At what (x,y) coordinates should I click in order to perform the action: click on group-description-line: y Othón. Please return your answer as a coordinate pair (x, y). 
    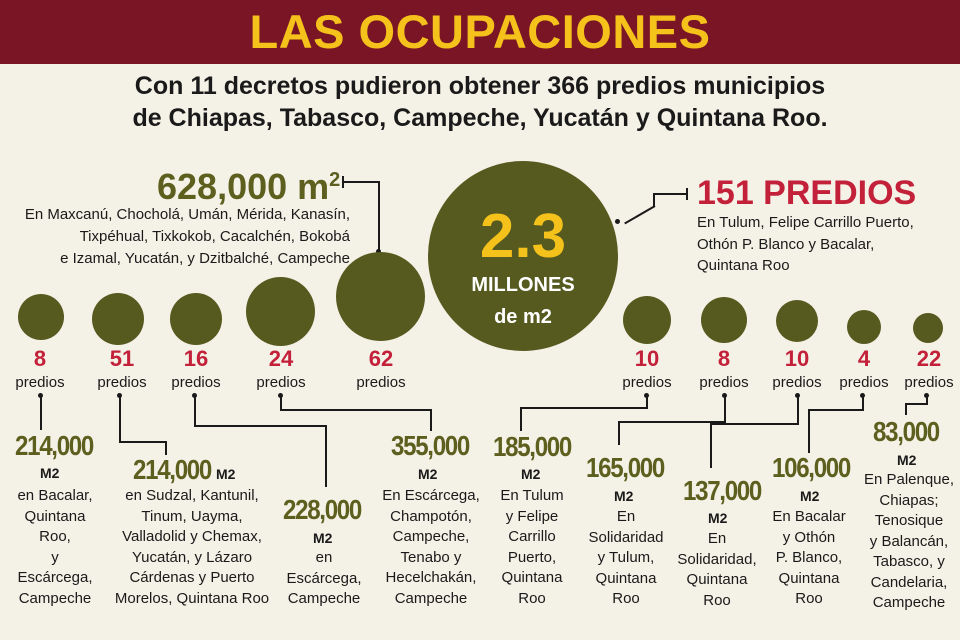
    Looking at the image, I should click on (809, 537).